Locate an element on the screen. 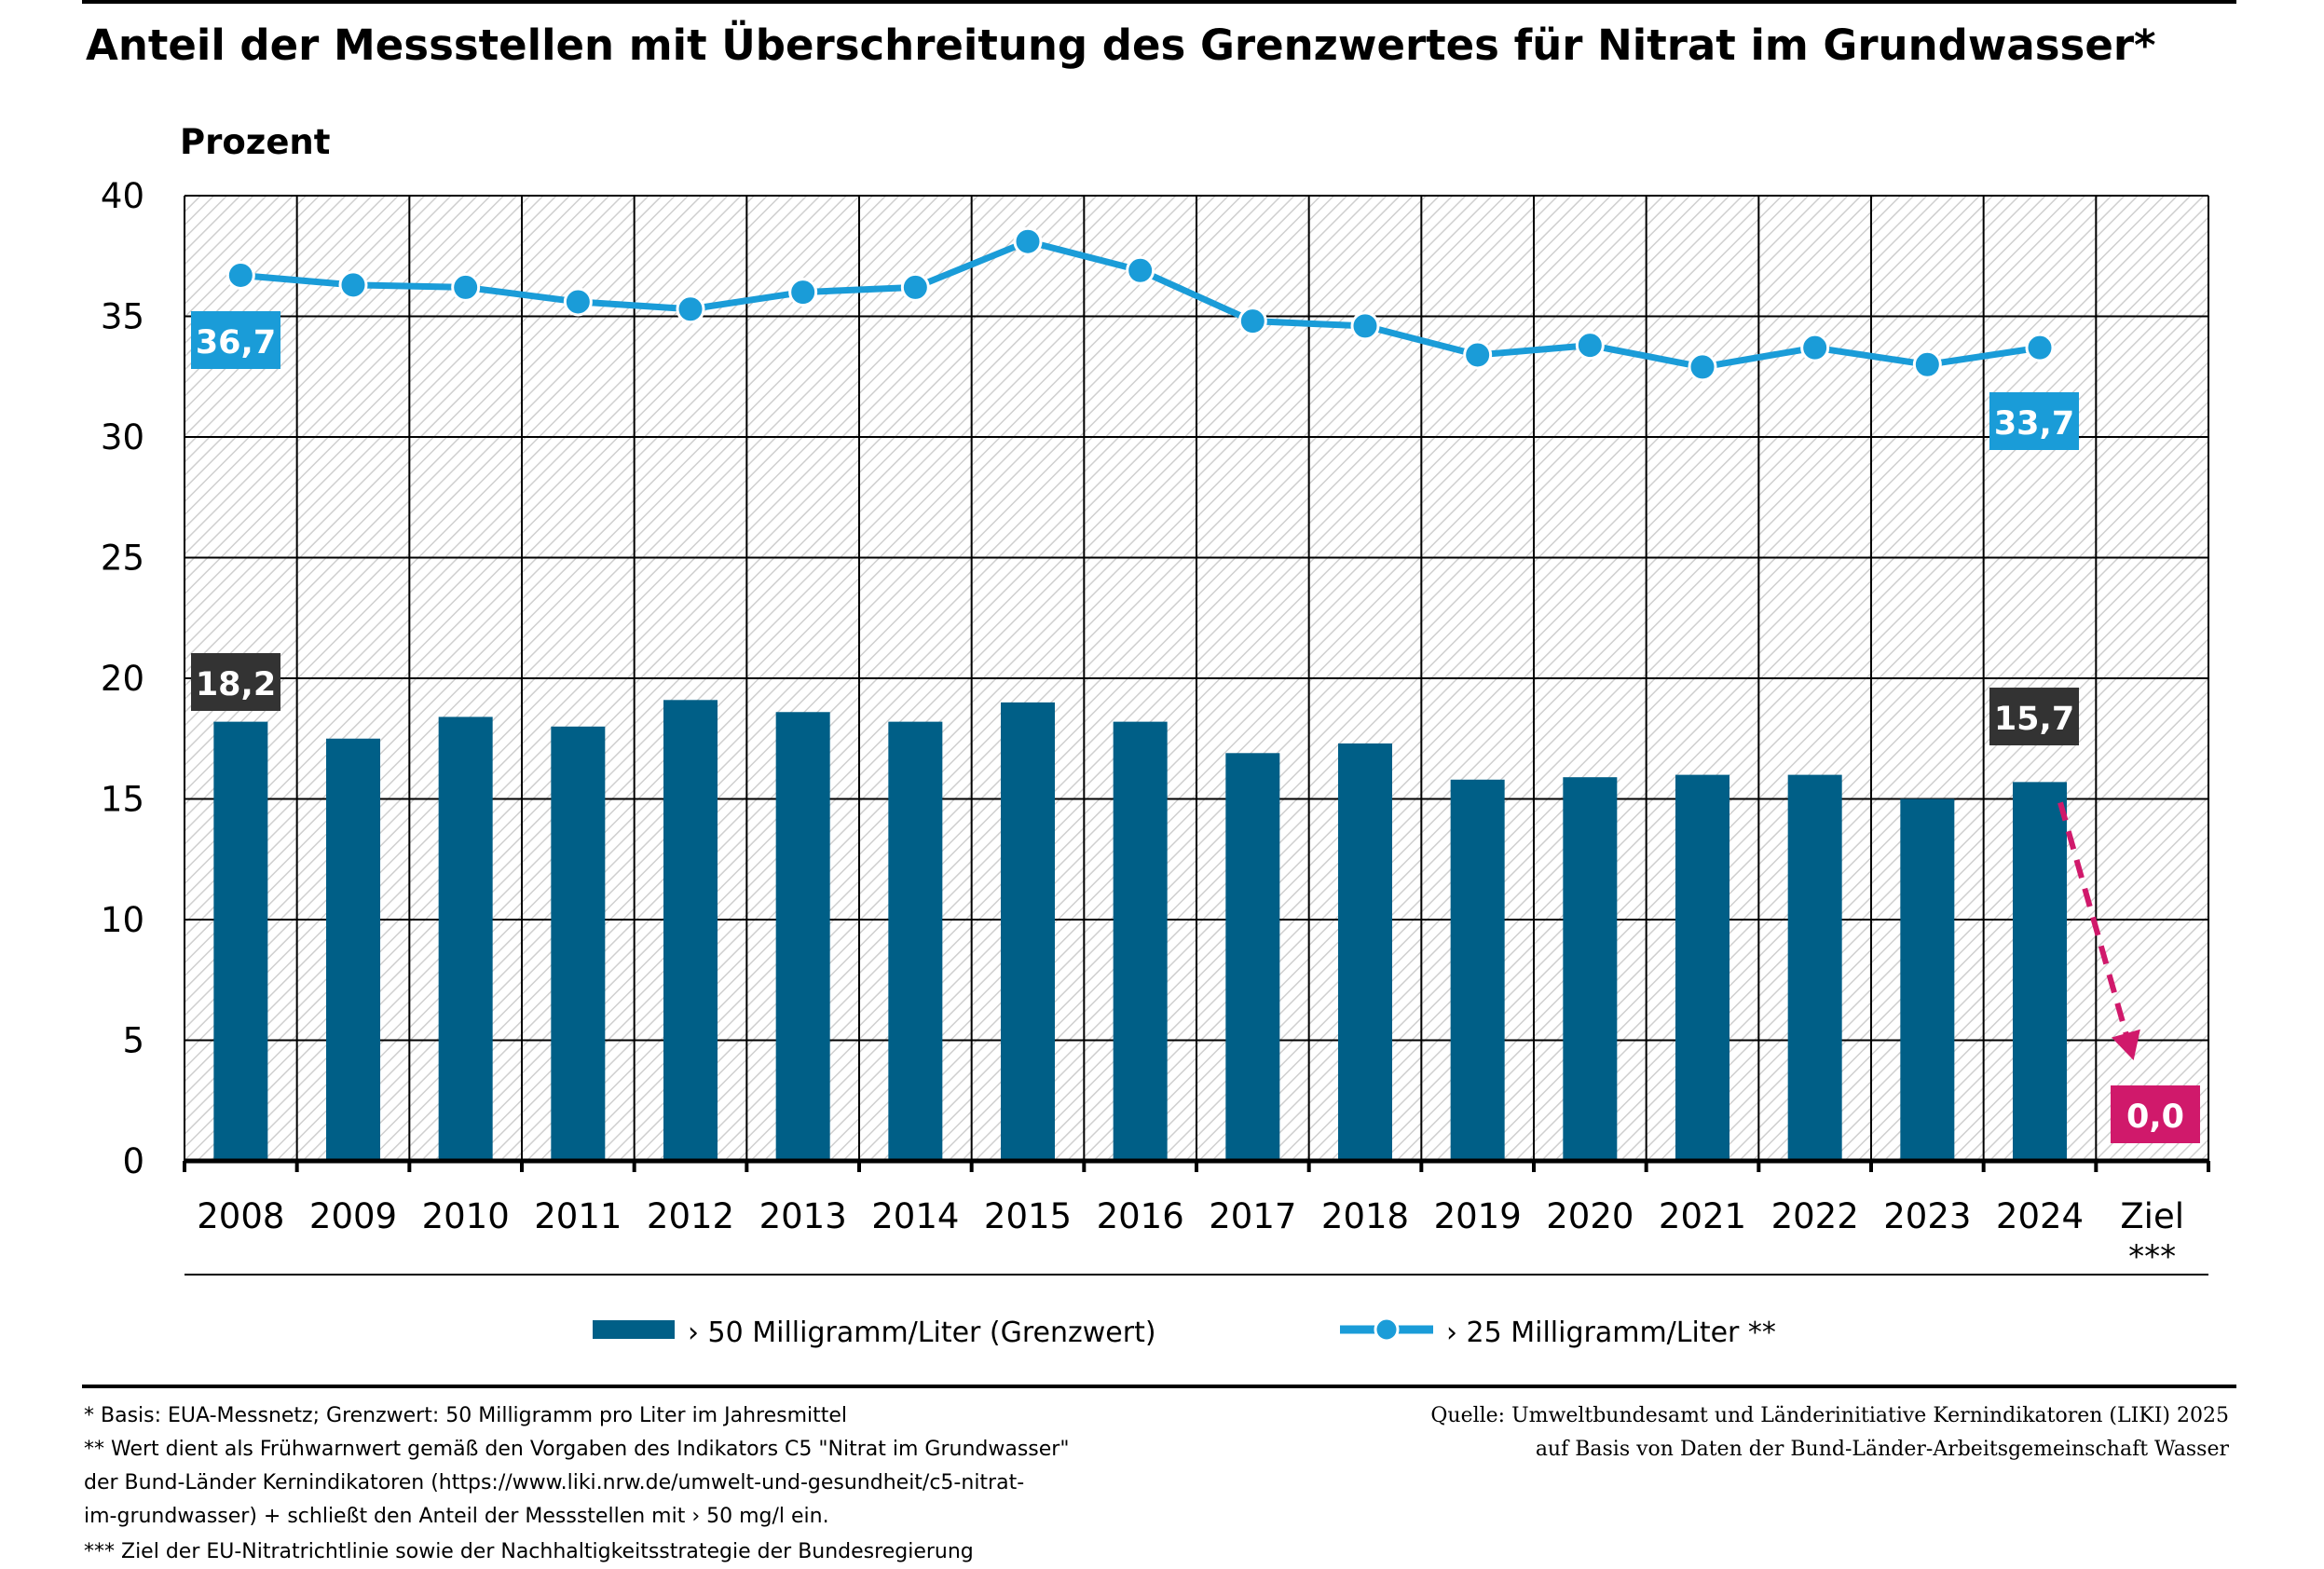 The width and height of the screenshot is (2324, 1569). bar-2021 is located at coordinates (1702, 968).